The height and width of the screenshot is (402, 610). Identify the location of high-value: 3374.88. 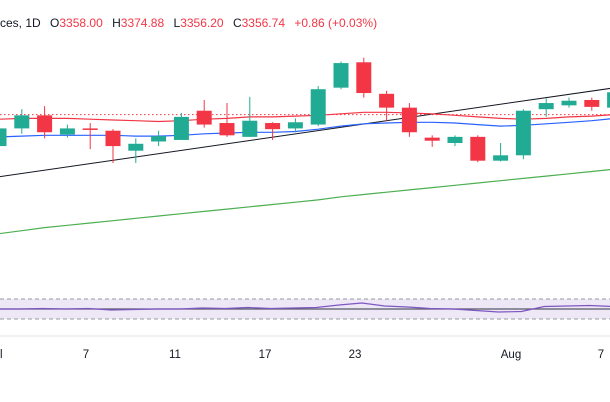
(143, 23).